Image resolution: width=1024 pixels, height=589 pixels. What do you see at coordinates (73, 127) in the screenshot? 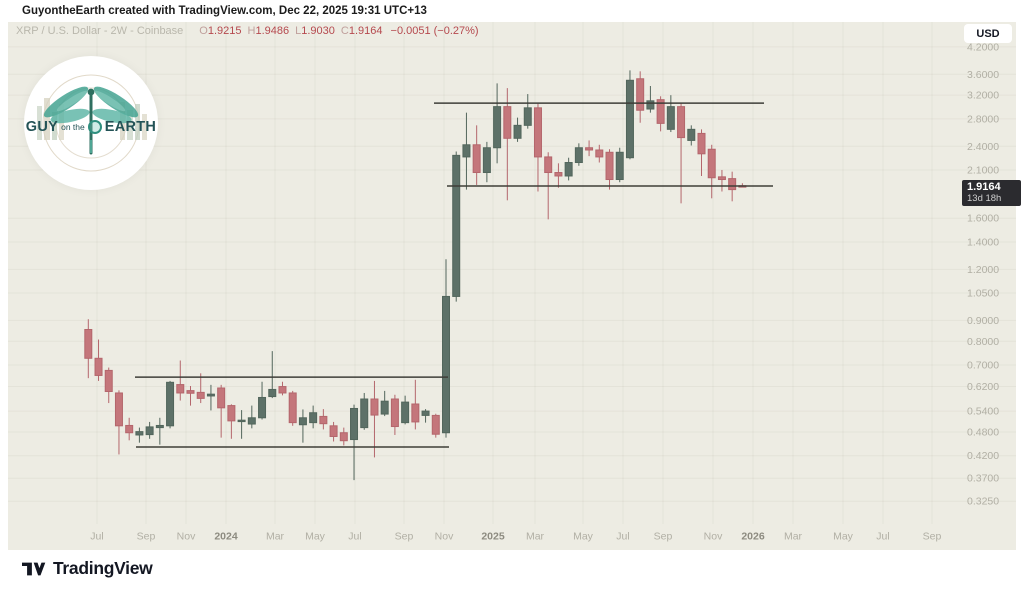
I see `watermark-word-onthe: on the` at bounding box center [73, 127].